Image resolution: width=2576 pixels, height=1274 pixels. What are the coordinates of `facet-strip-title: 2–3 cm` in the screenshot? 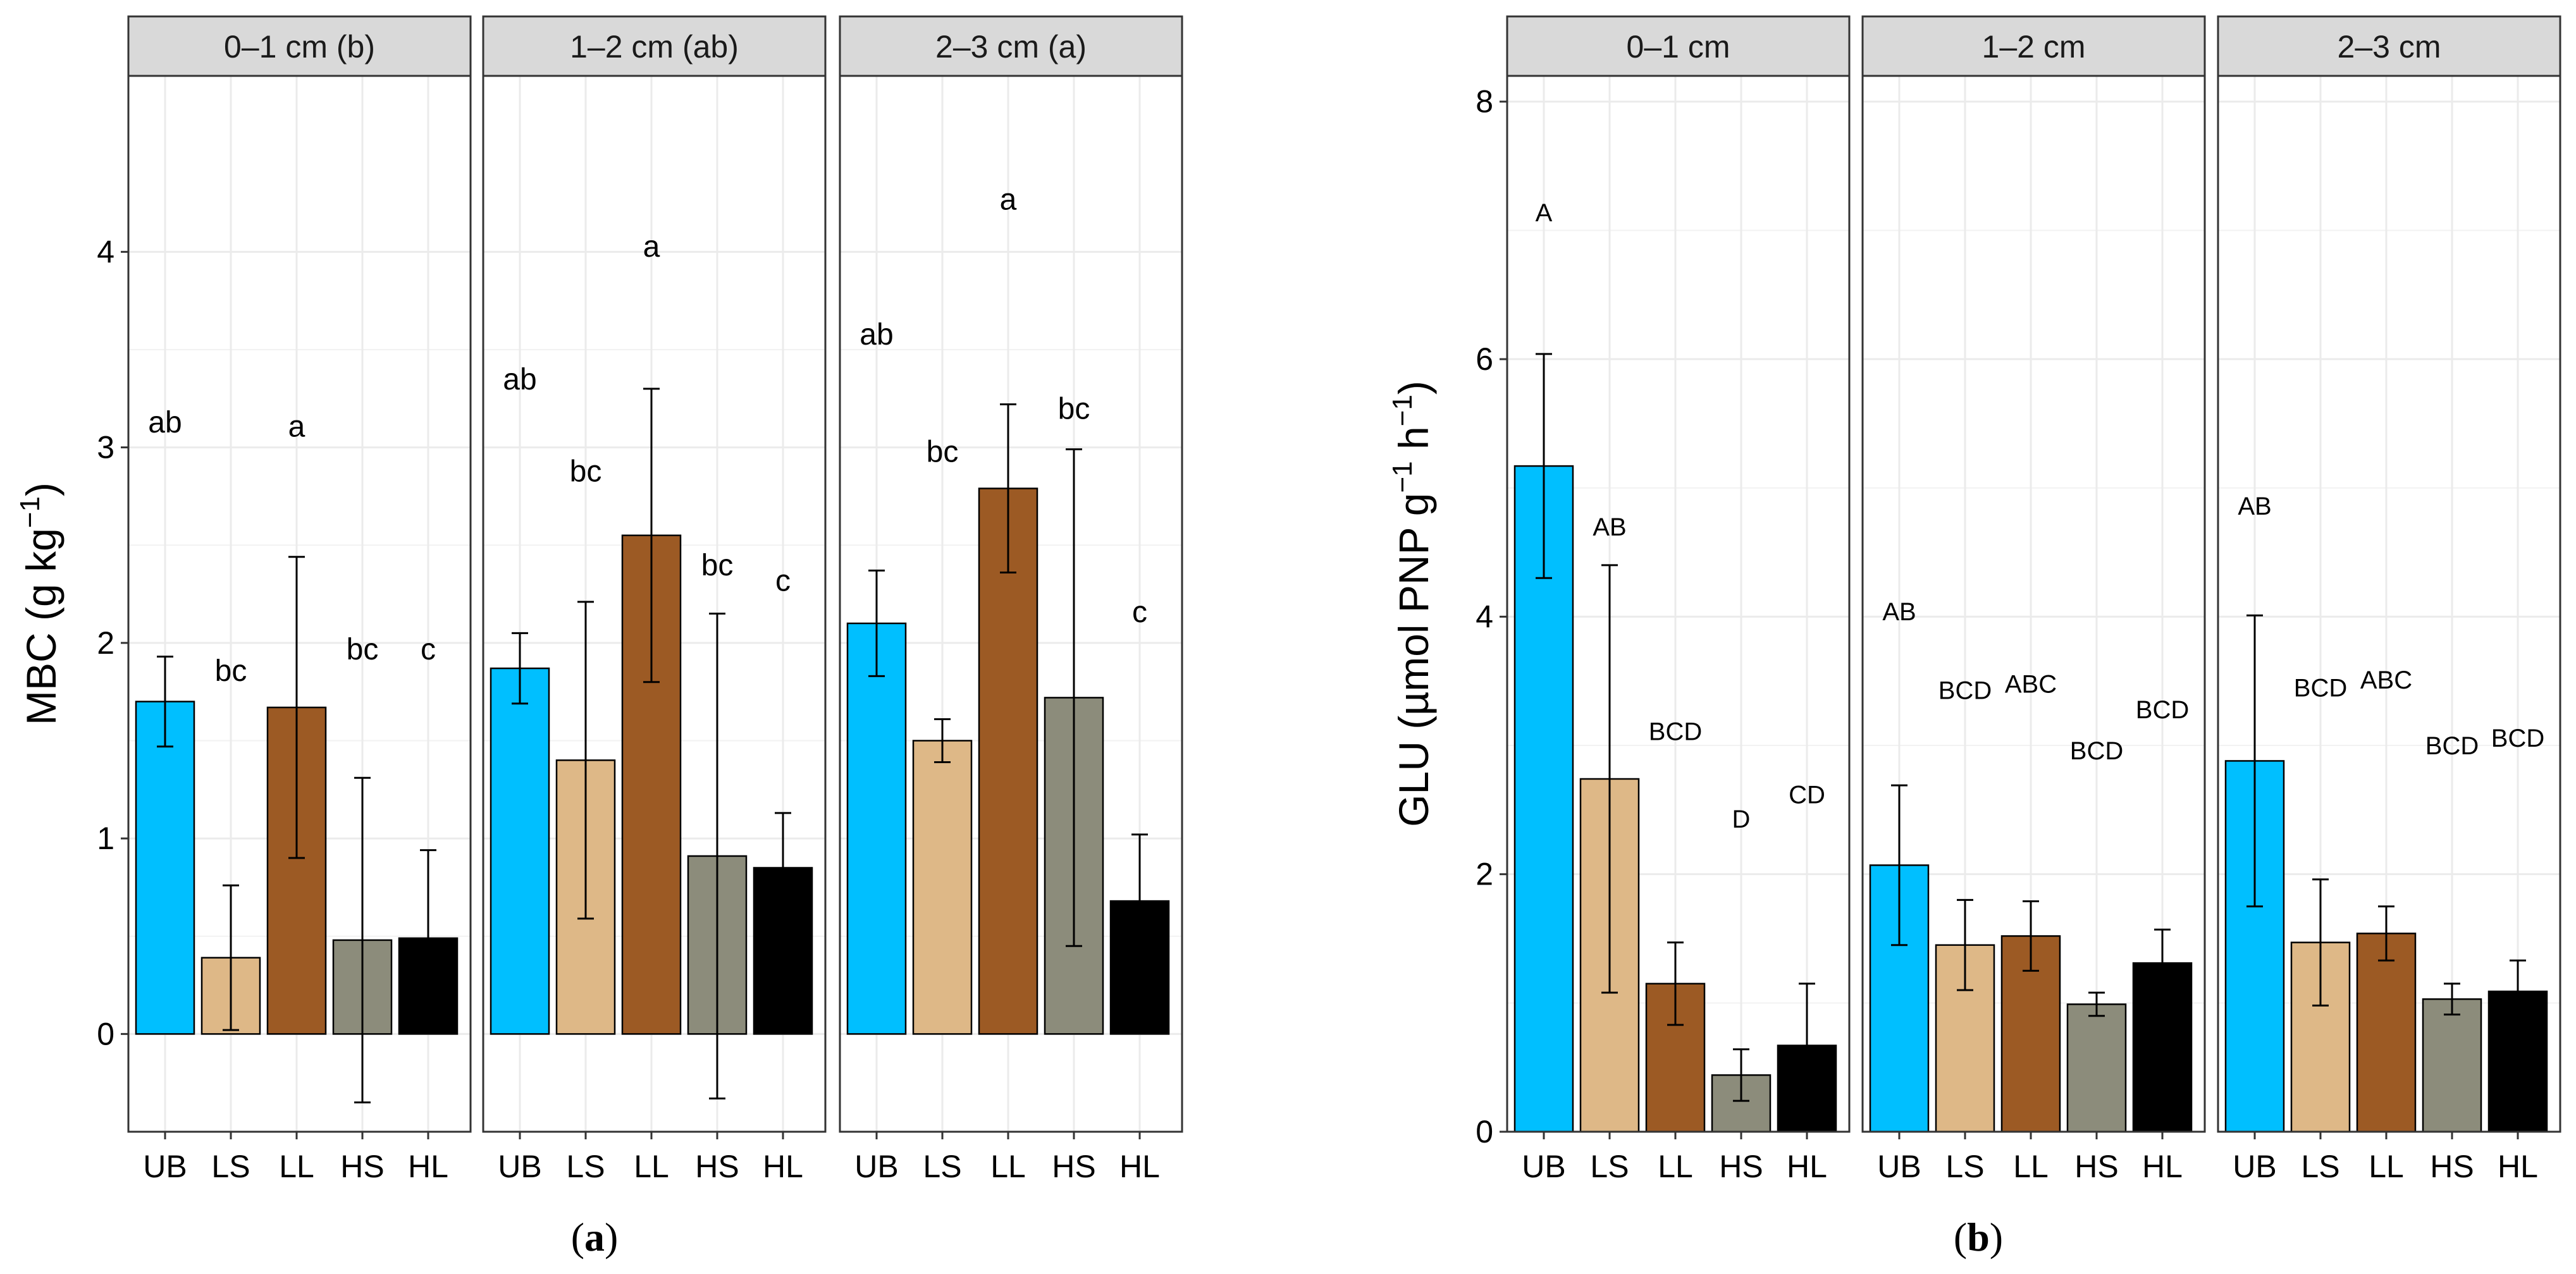 It's located at (2389, 46).